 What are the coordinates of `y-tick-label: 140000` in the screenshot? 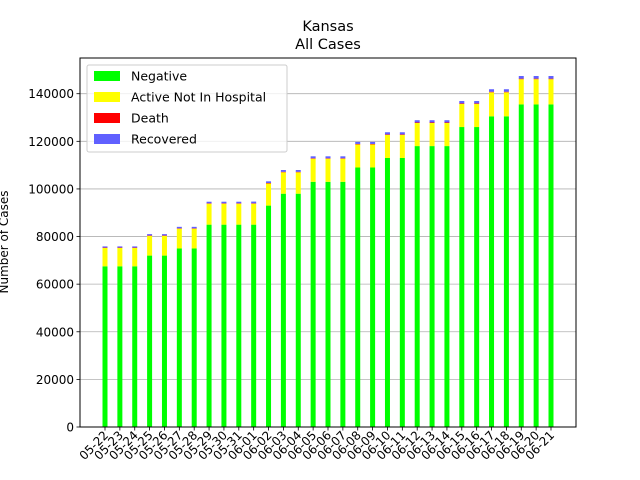 It's located at (51, 94).